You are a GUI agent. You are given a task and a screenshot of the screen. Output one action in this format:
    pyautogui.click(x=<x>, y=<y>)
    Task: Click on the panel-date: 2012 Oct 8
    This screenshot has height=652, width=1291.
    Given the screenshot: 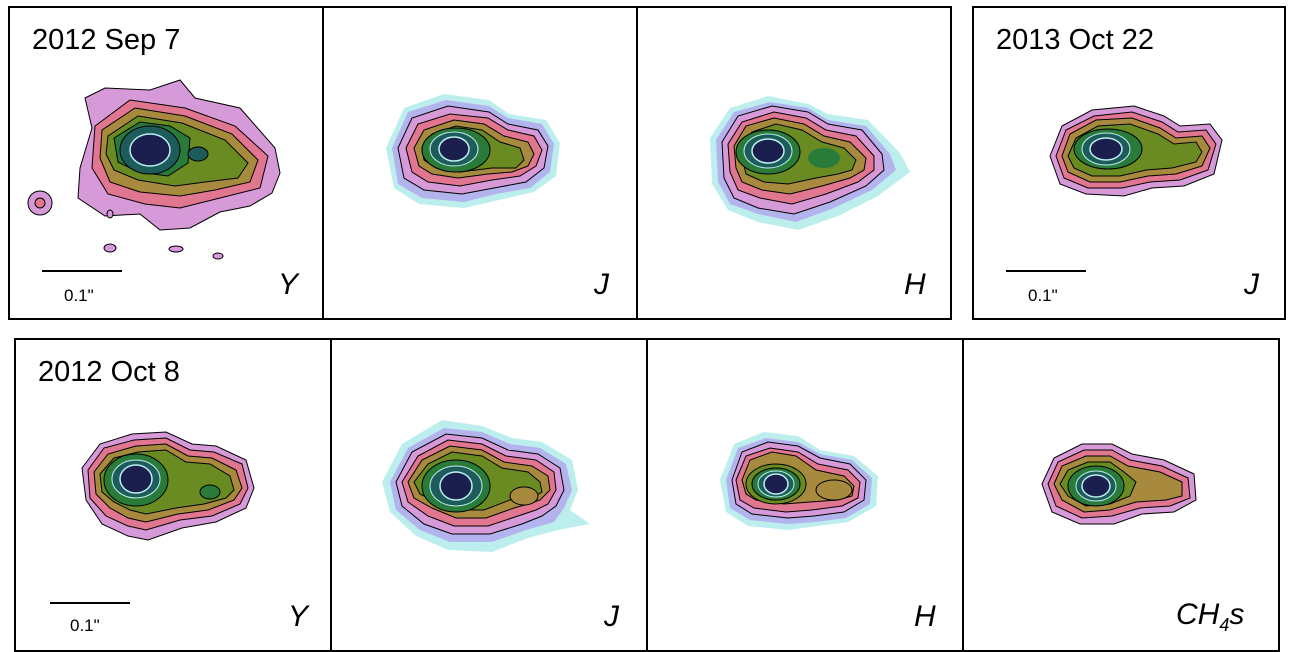 What is the action you would take?
    pyautogui.click(x=109, y=372)
    